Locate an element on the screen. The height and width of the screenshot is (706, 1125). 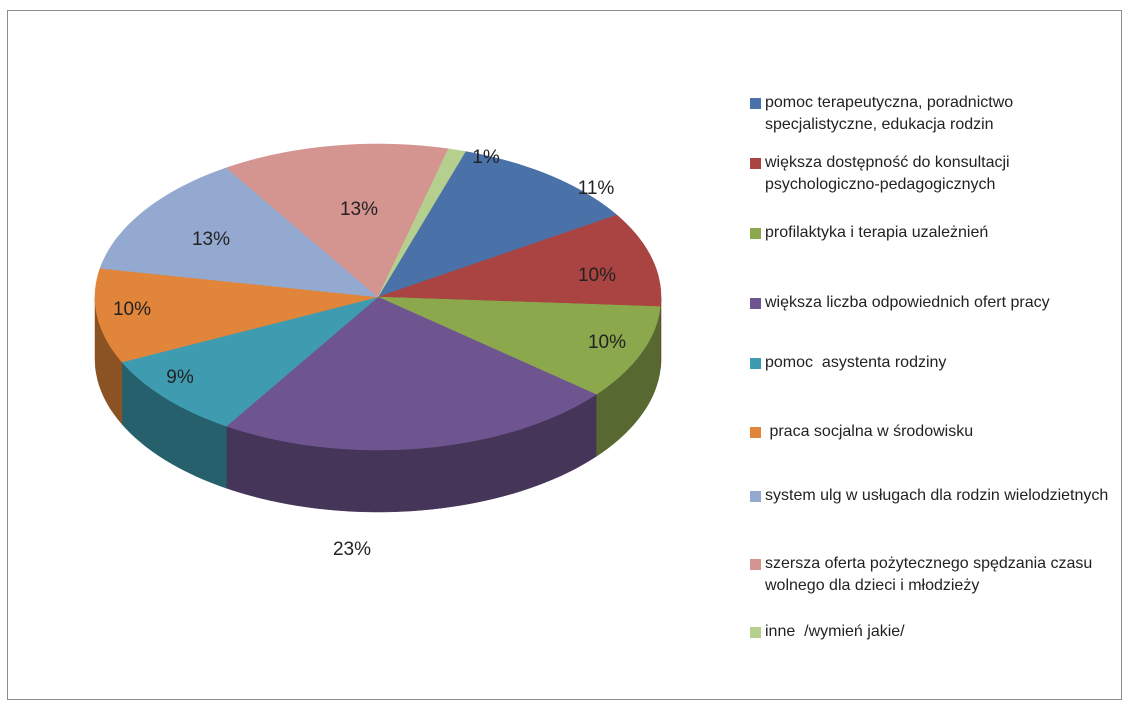
data-label: 11% is located at coordinates (596, 188).